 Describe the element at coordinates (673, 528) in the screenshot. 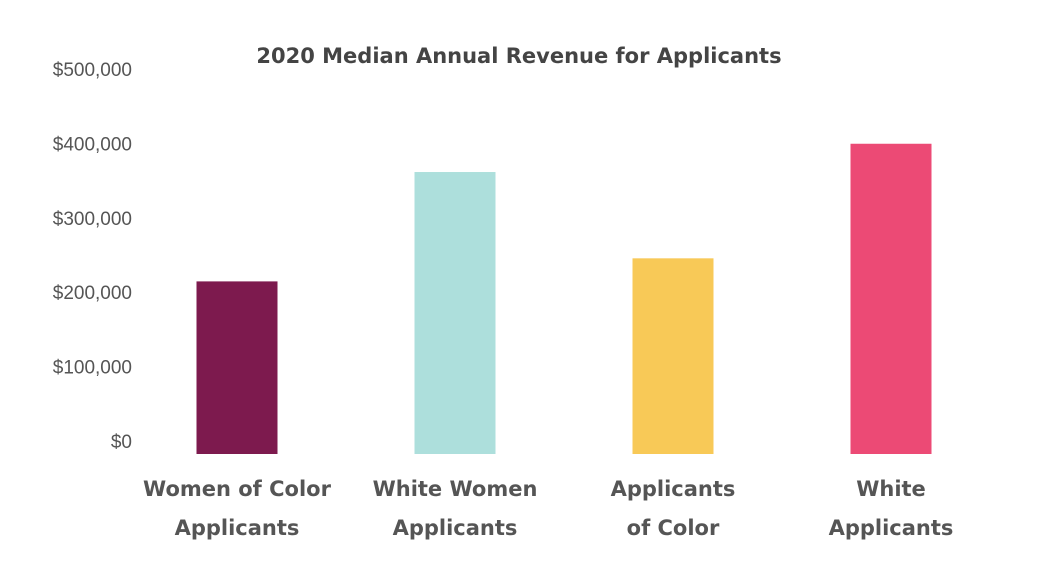

I see `x-tick-label: of Color` at that location.